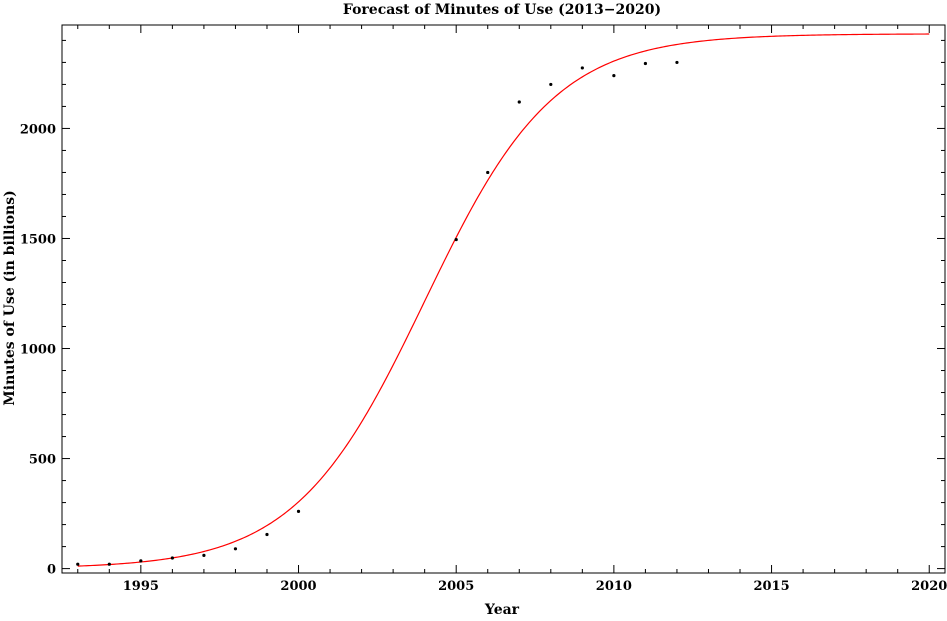 Image resolution: width=947 pixels, height=621 pixels. I want to click on x-tick-label: 2005, so click(456, 586).